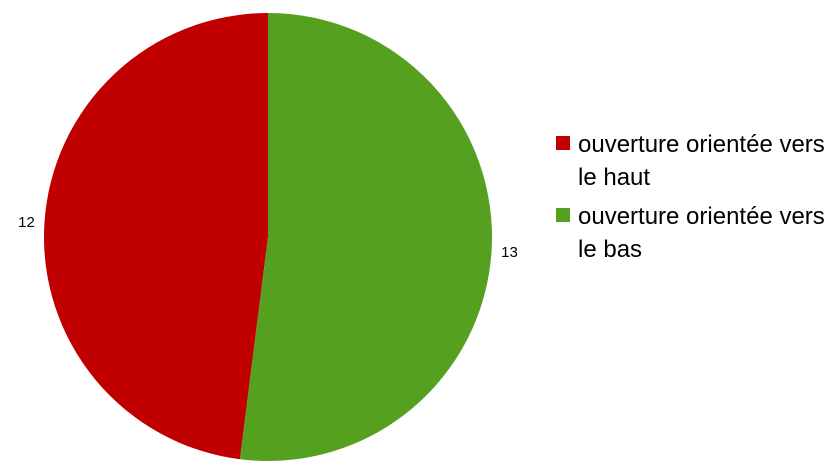 Image resolution: width=832 pixels, height=474 pixels. Describe the element at coordinates (509, 252) in the screenshot. I see `data-label-2: 13` at that location.